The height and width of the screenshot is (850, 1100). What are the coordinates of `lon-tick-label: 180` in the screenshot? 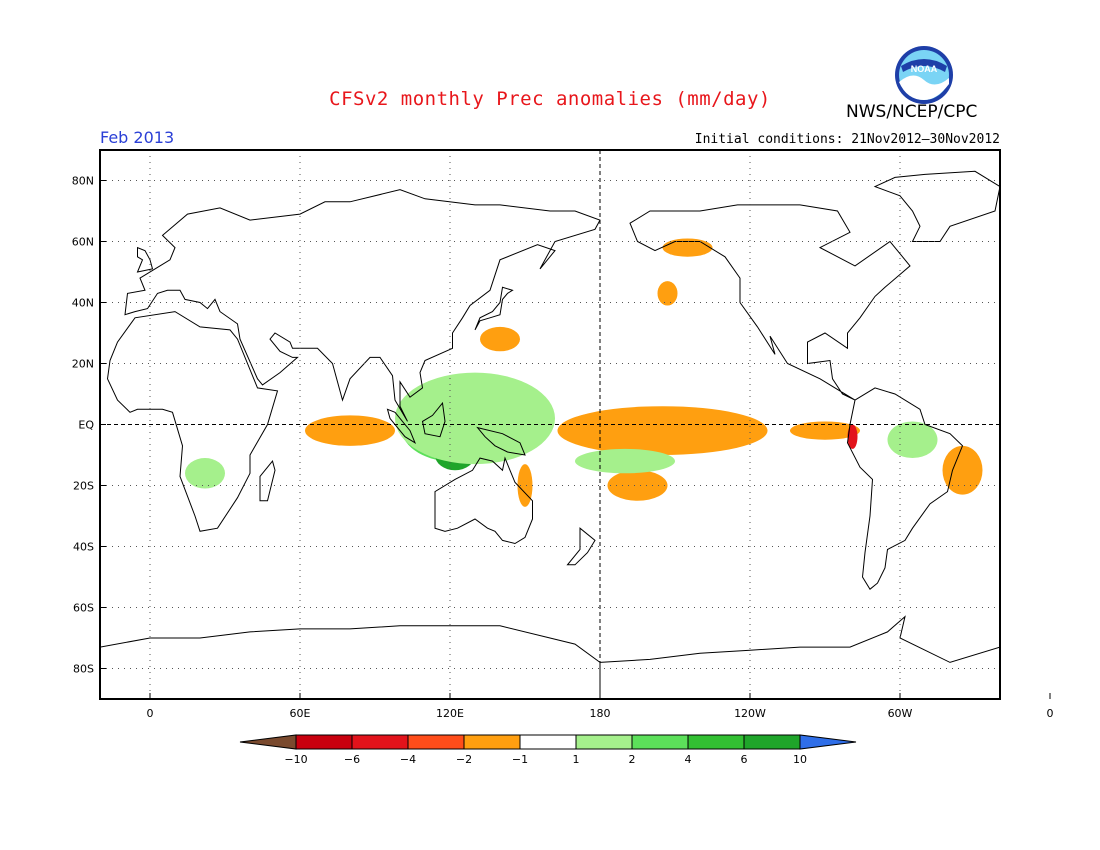 It's located at (600, 713).